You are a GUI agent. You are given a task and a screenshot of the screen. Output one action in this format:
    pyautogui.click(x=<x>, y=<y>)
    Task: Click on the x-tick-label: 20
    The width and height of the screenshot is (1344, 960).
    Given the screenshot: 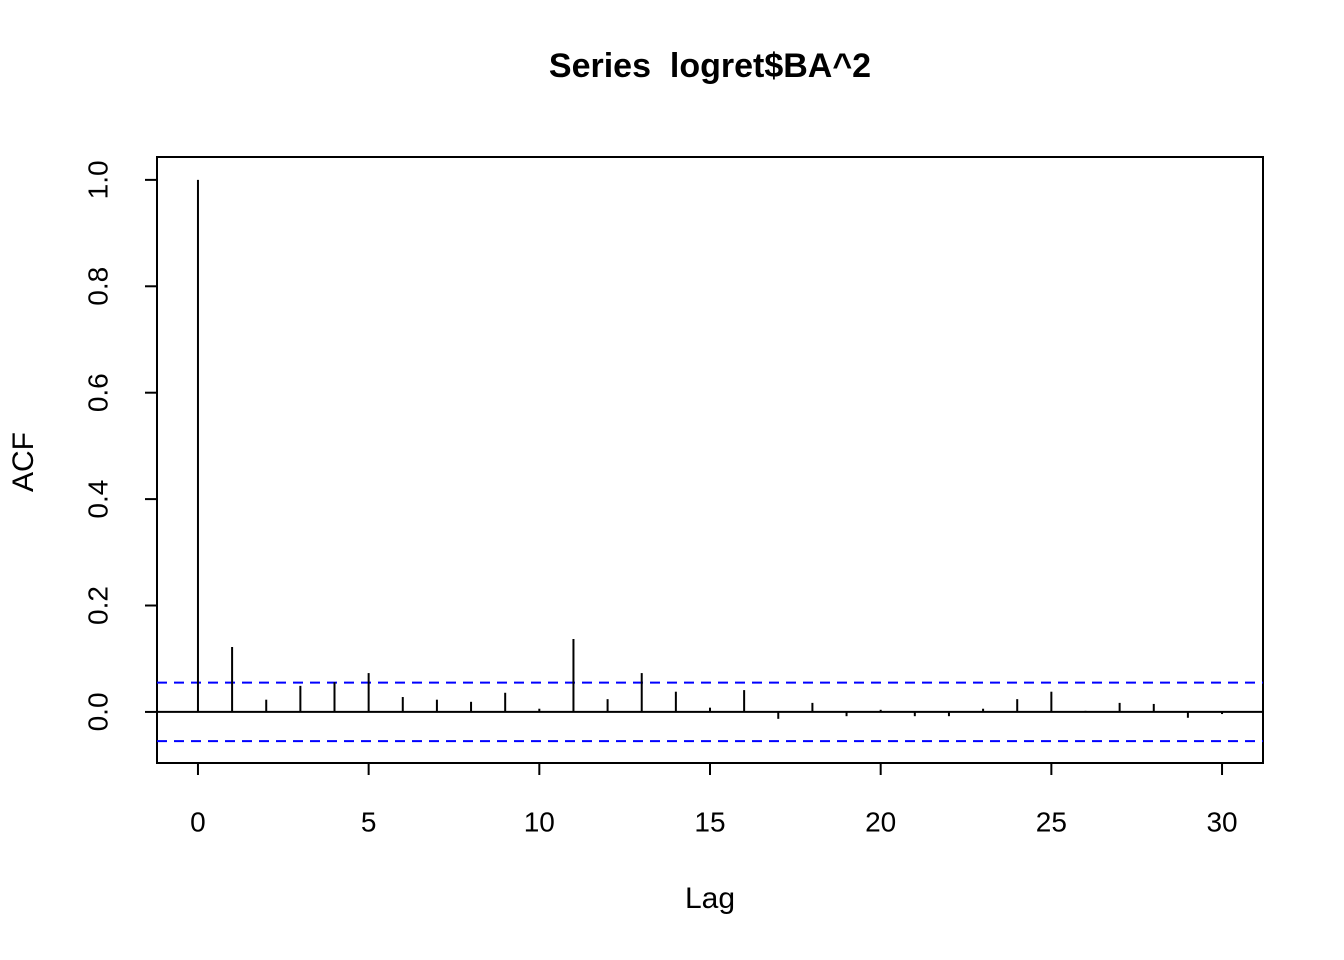 What is the action you would take?
    pyautogui.click(x=880, y=821)
    